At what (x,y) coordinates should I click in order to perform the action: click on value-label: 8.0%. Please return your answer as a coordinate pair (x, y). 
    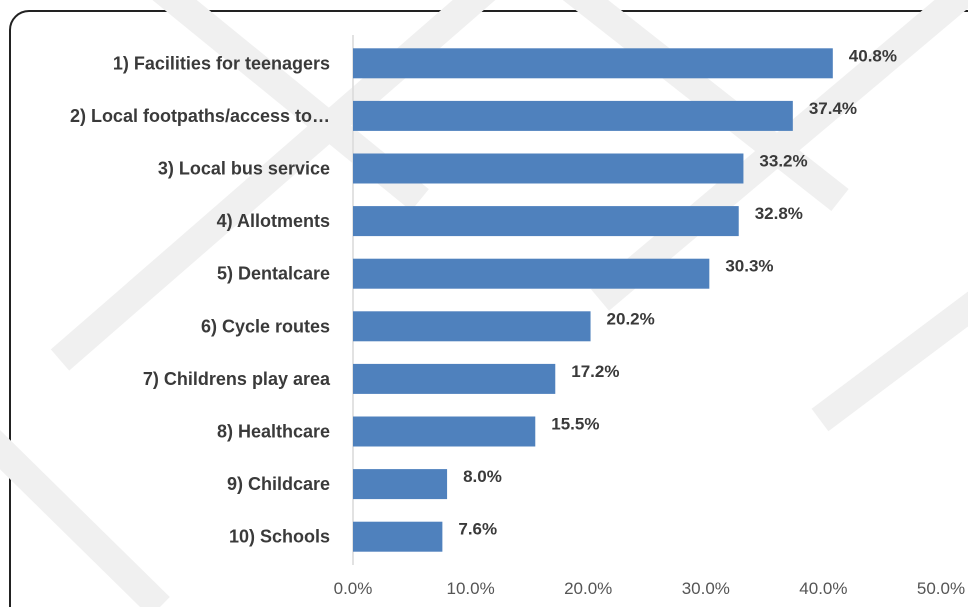
    Looking at the image, I should click on (482, 476).